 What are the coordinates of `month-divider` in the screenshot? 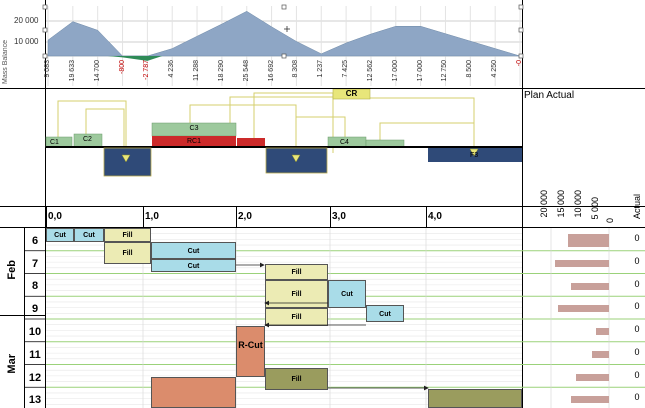 It's located at (23, 315).